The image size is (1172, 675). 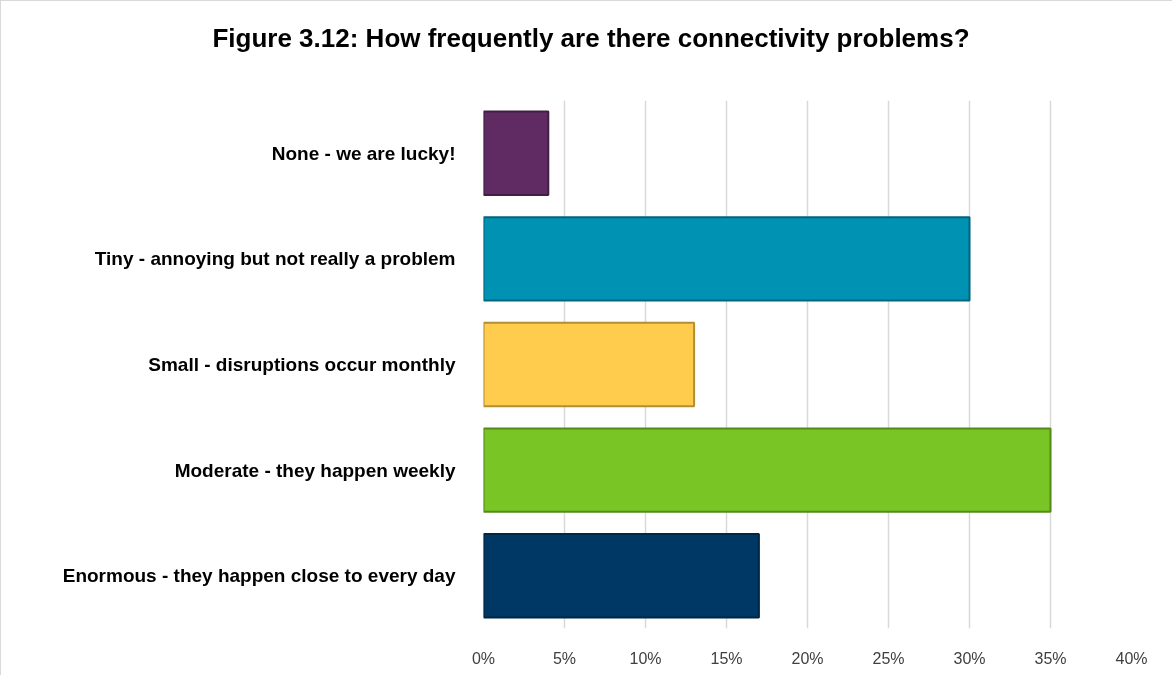 What do you see at coordinates (259, 576) in the screenshot?
I see `y-tick-label: Enormous - they happen close to every day` at bounding box center [259, 576].